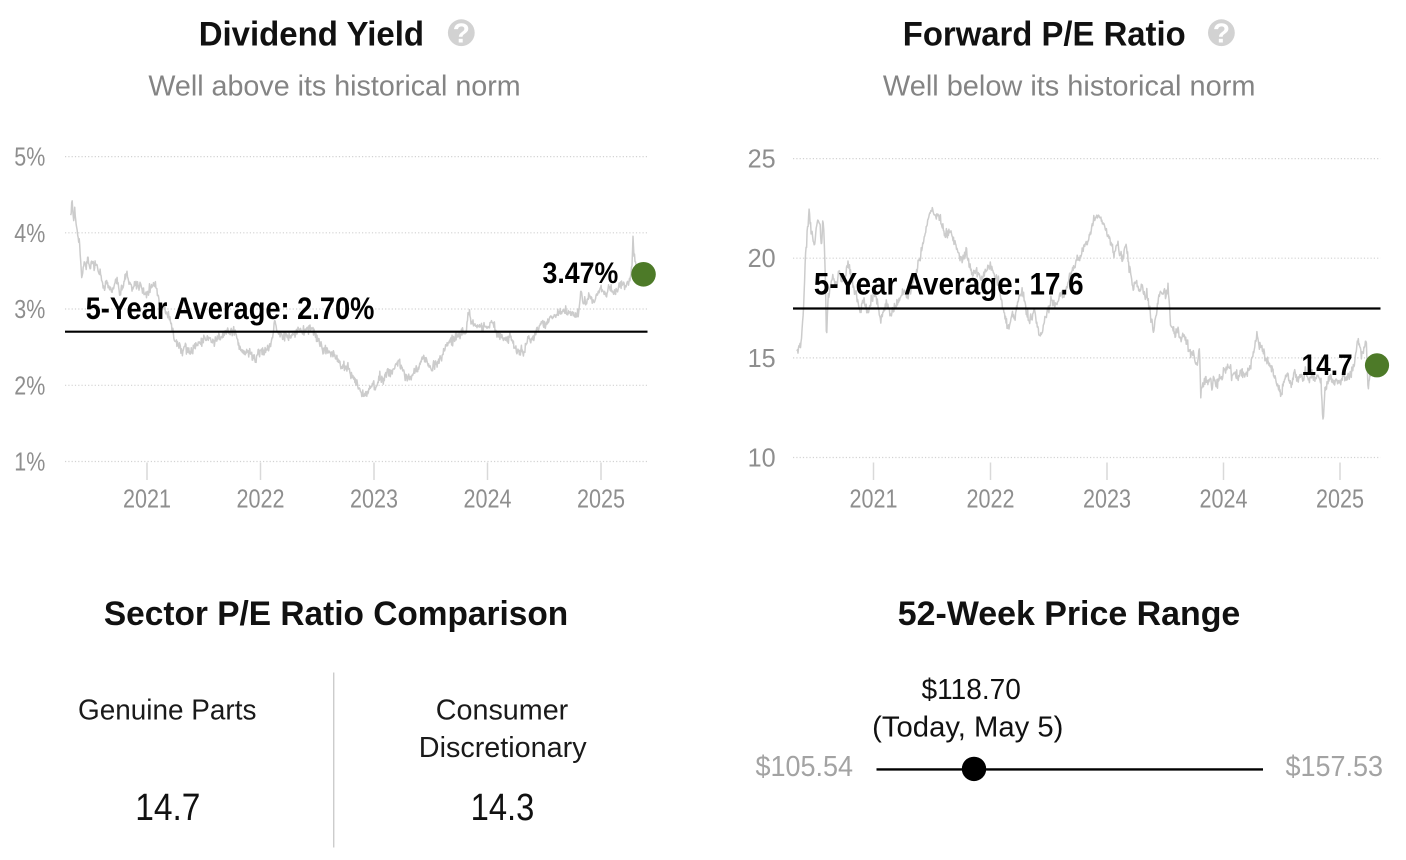  What do you see at coordinates (29, 385) in the screenshot?
I see `svg-text: 2%` at bounding box center [29, 385].